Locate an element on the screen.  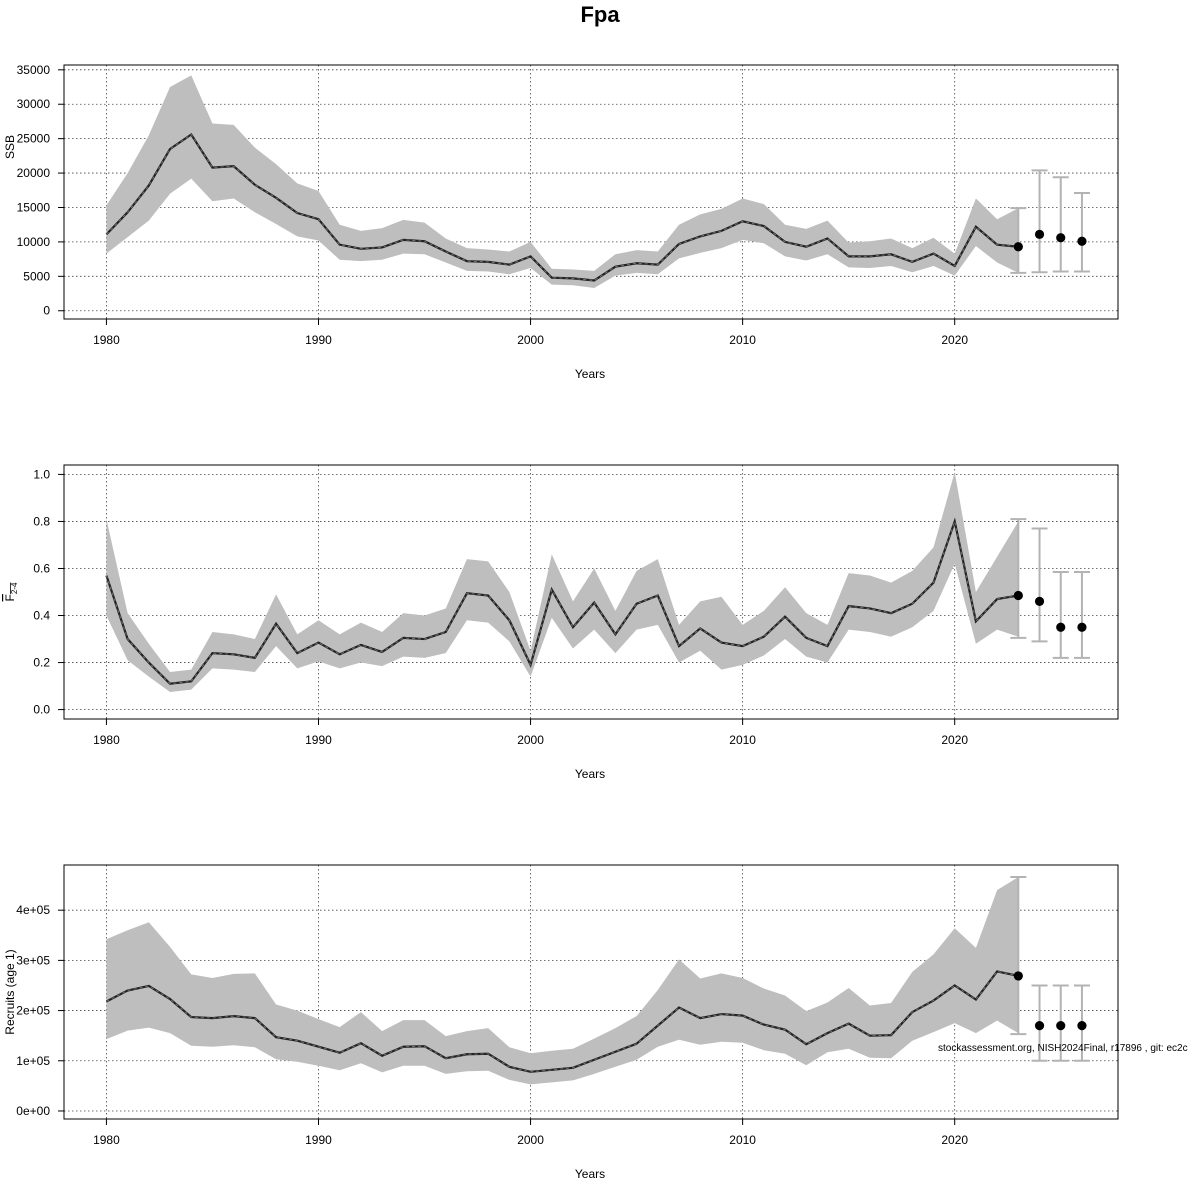
y-axis-title-main: F is located at coordinates (10, 597).